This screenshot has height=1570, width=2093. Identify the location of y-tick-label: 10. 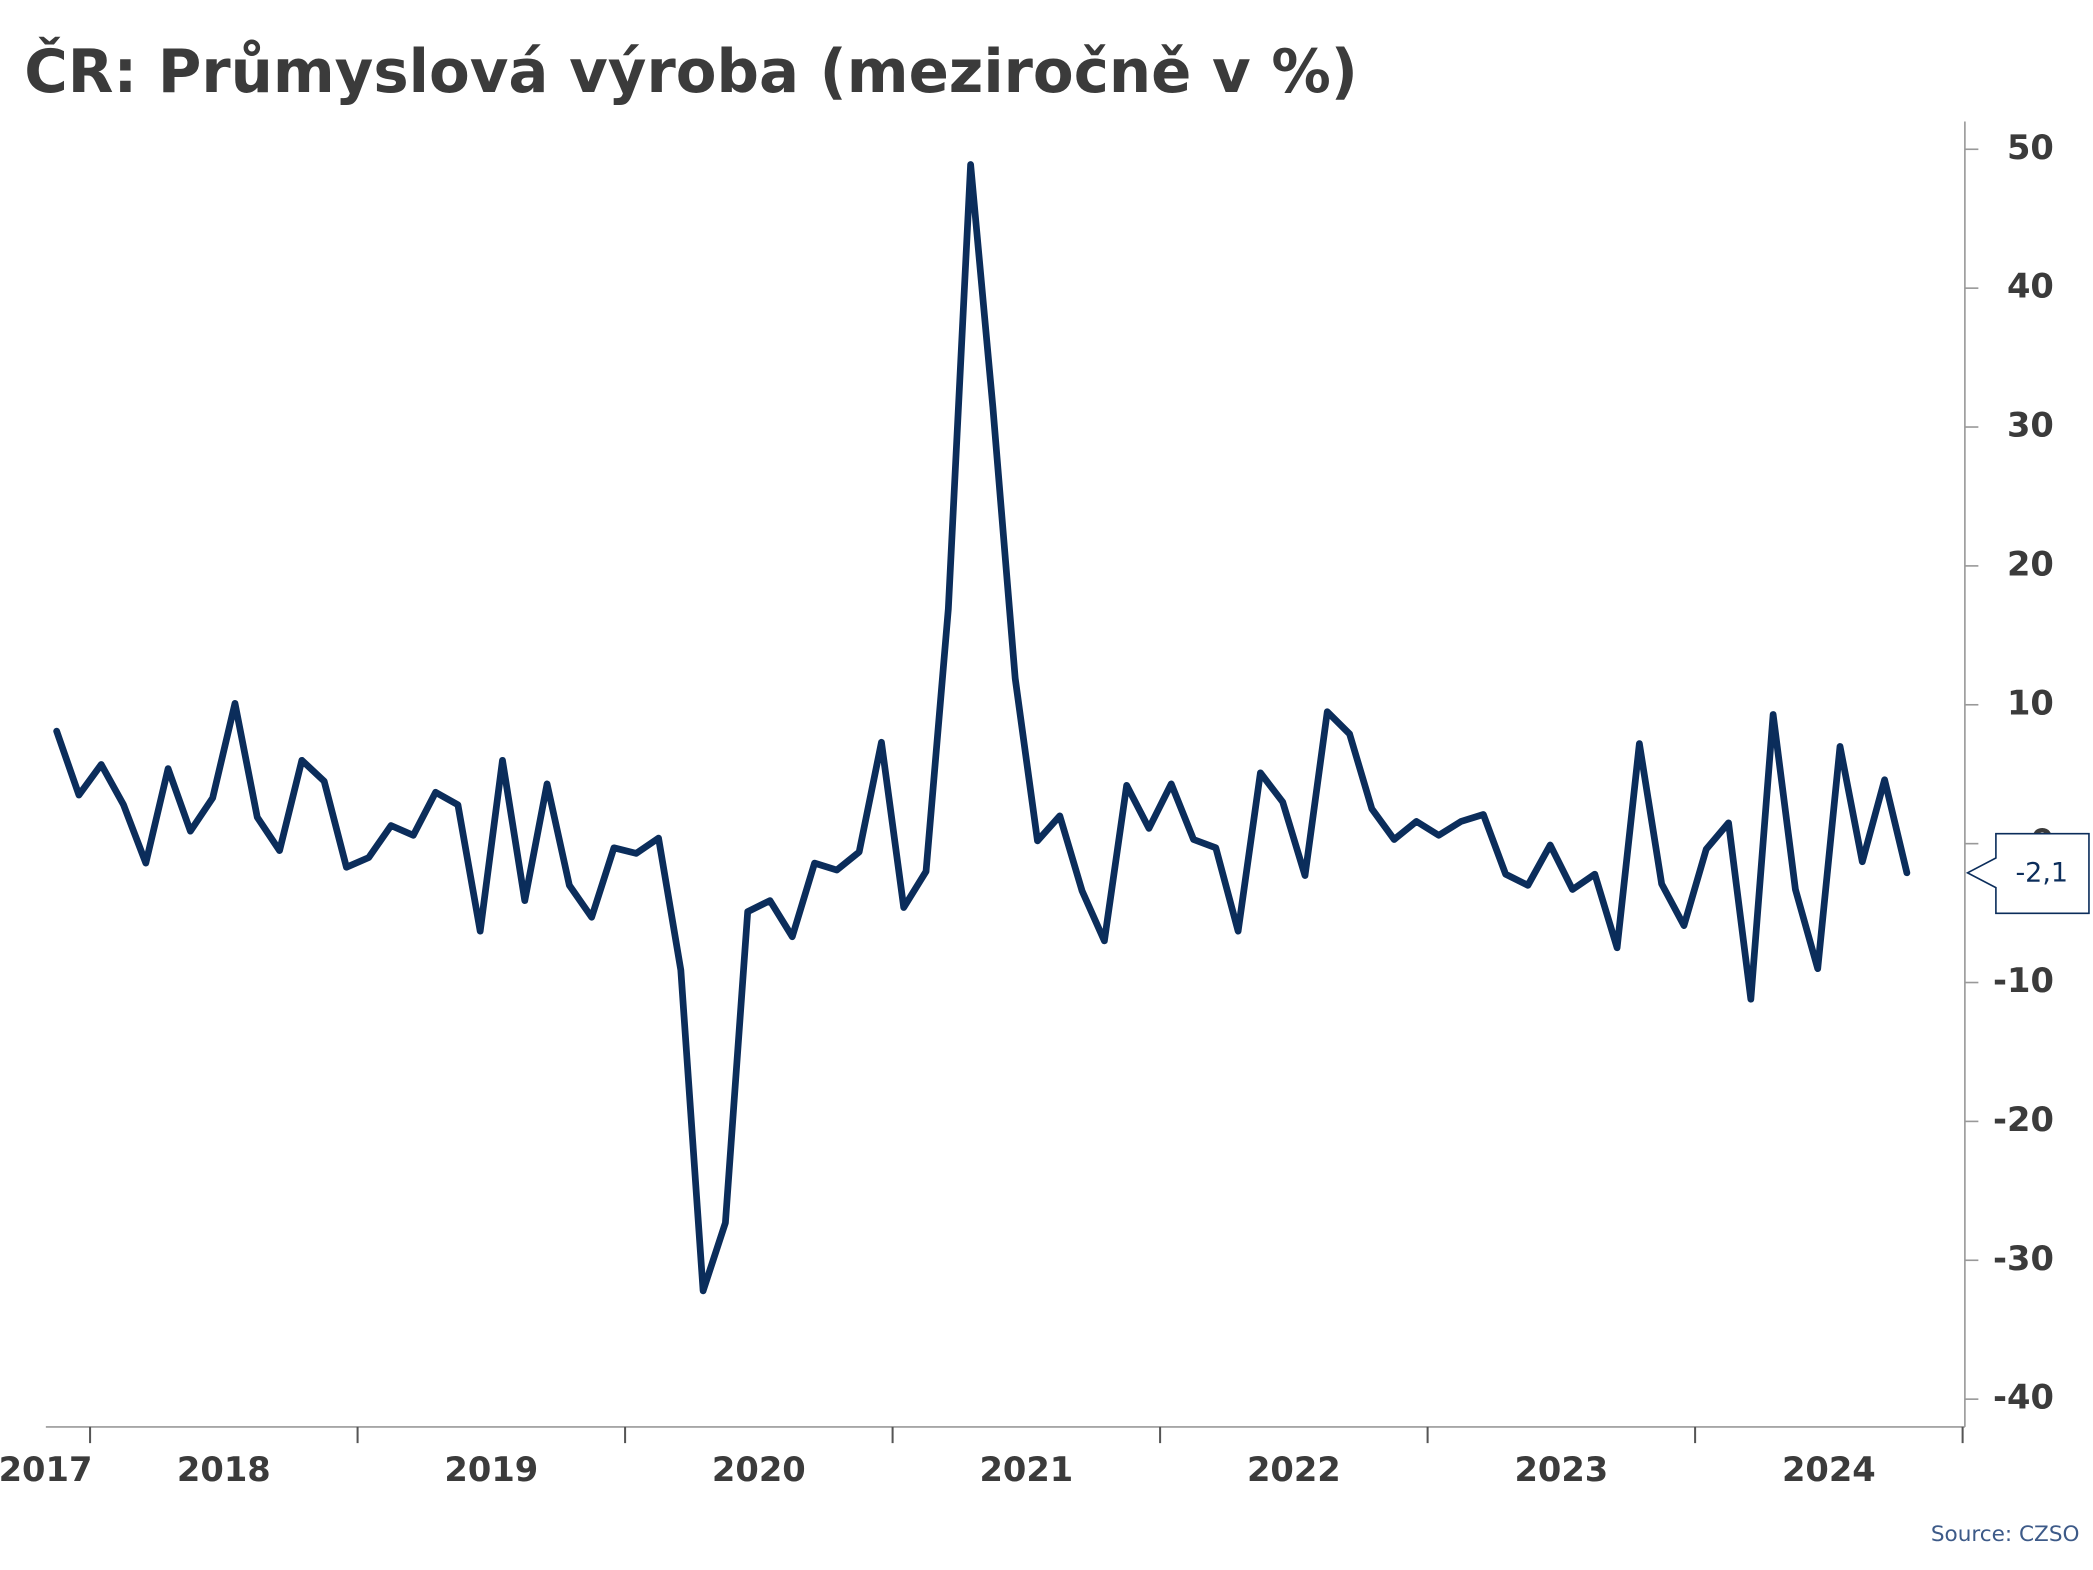
(2030, 702).